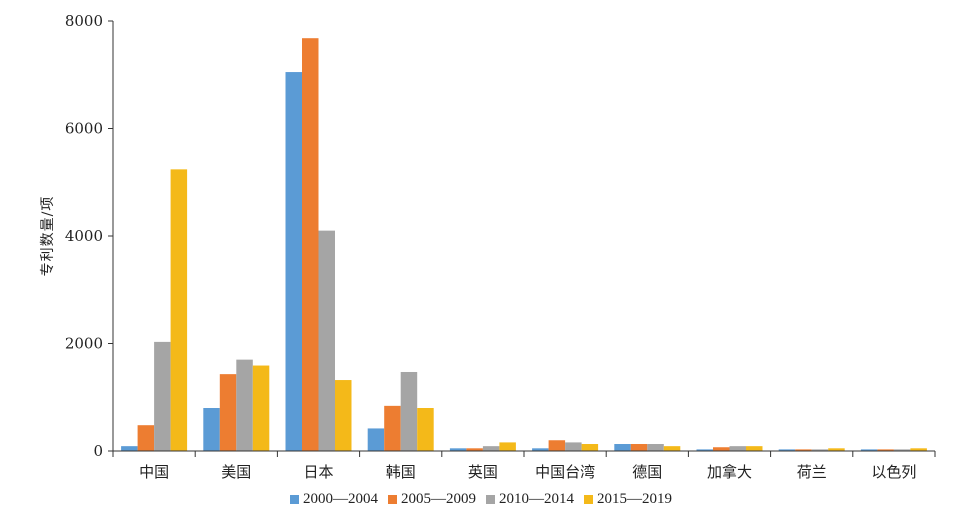  Describe the element at coordinates (84, 129) in the screenshot. I see `y-tick-label: 6000` at that location.